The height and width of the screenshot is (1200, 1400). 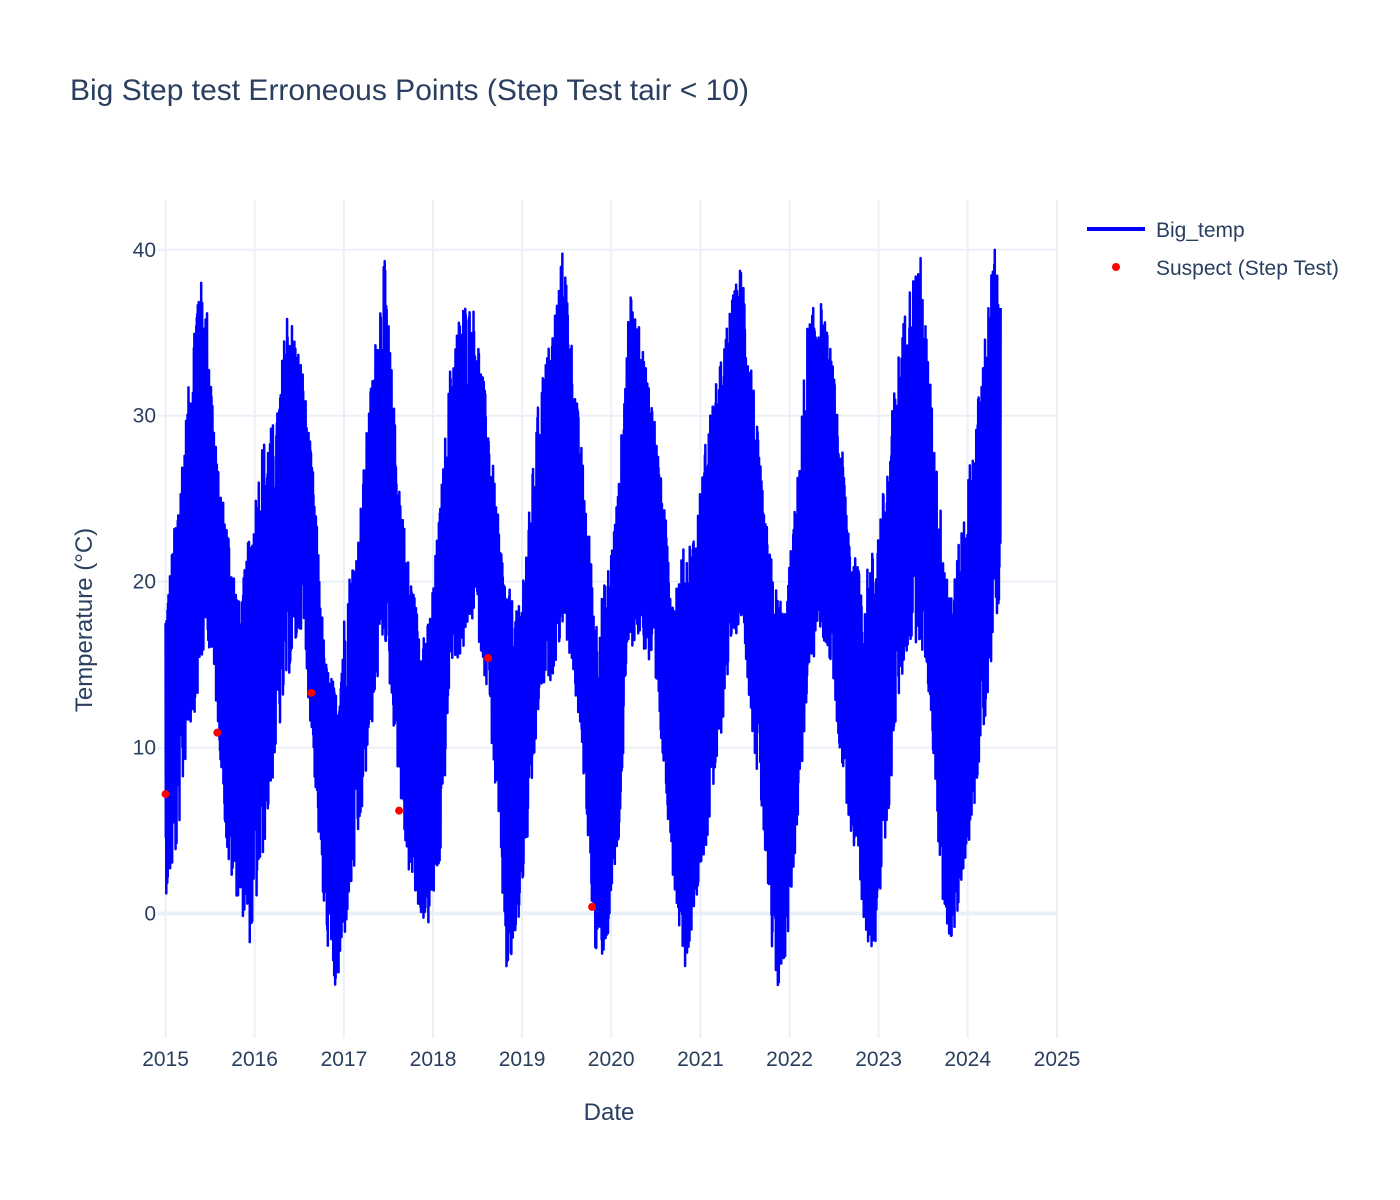 What do you see at coordinates (522, 1059) in the screenshot?
I see `x-tick-label: 2019` at bounding box center [522, 1059].